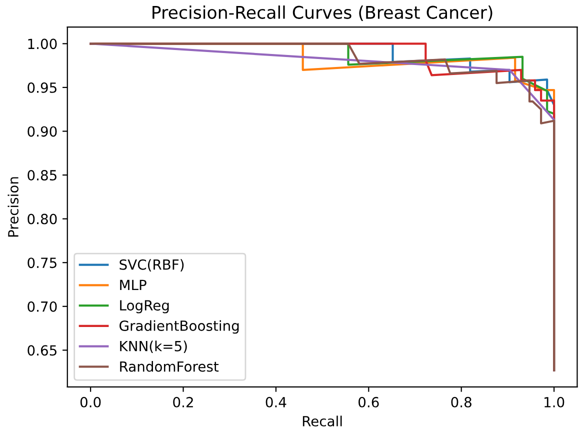  I want to click on legend-label: SVC(RBF), so click(152, 265).